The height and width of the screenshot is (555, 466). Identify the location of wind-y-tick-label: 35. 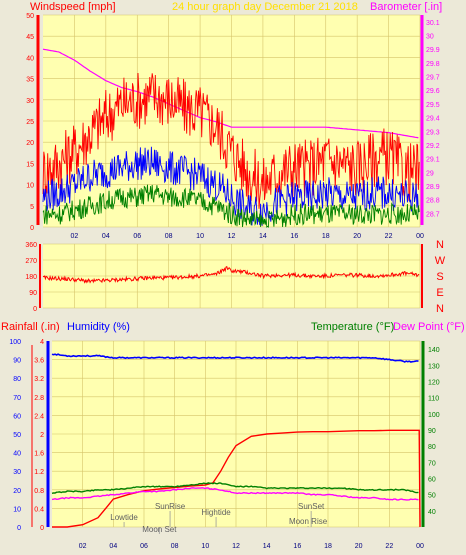
(30, 80).